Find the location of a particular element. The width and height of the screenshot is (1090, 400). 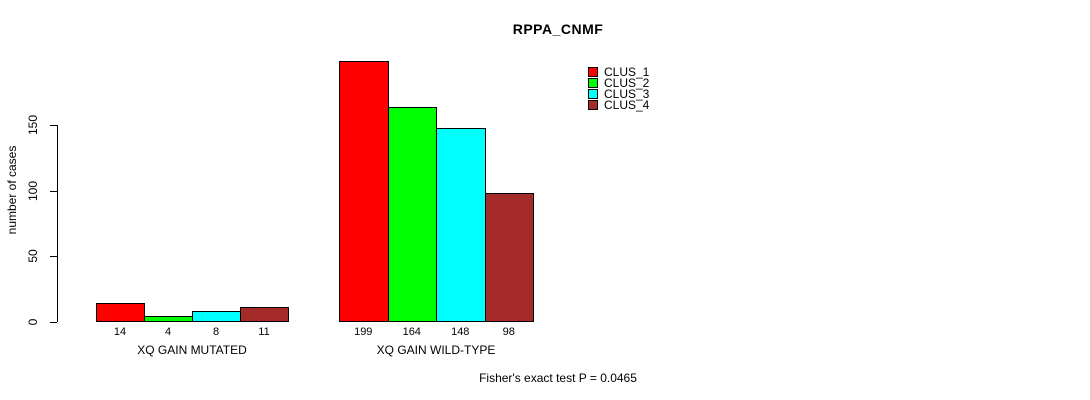

bar-value-label: 164 is located at coordinates (411, 332).